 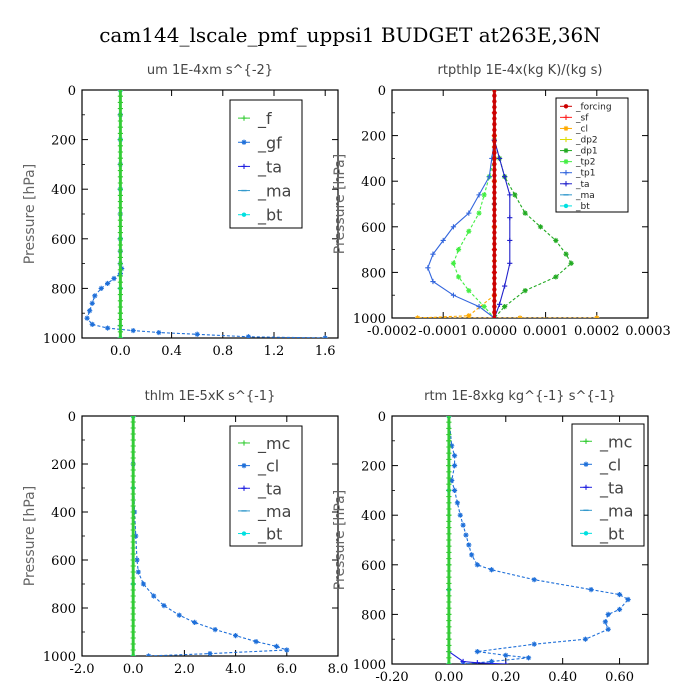 I want to click on legend-label: _dp2, so click(x=586, y=141).